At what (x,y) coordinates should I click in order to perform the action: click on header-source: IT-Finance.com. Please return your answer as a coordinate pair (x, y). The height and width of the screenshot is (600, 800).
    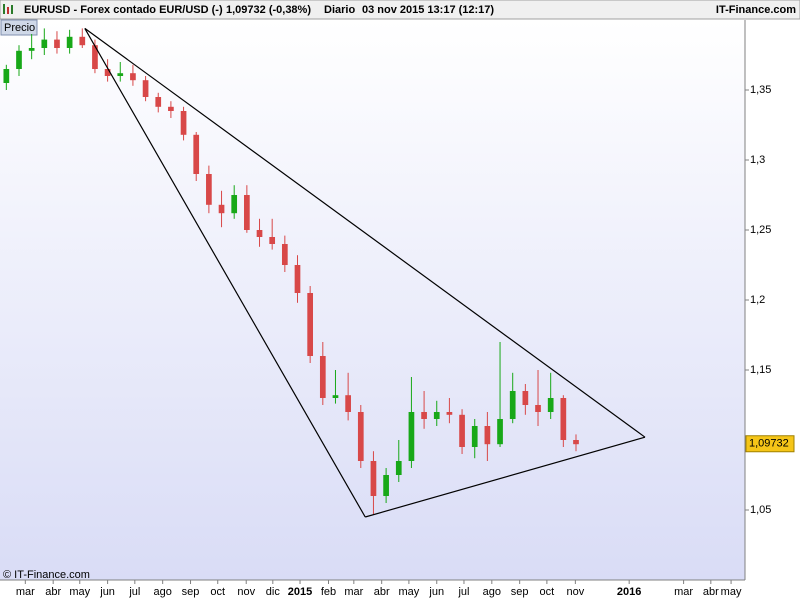
    Looking at the image, I should click on (756, 10).